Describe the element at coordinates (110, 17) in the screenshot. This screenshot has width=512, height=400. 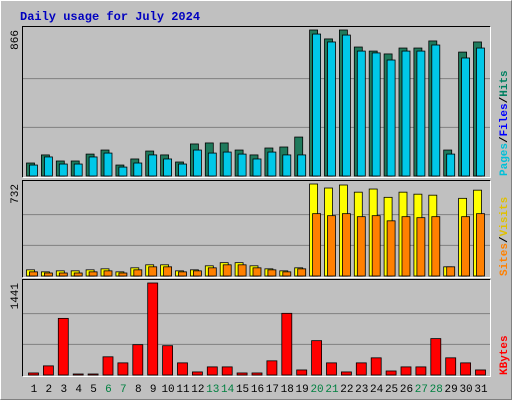
I see `chart-title: Daily usage for July 2024` at that location.